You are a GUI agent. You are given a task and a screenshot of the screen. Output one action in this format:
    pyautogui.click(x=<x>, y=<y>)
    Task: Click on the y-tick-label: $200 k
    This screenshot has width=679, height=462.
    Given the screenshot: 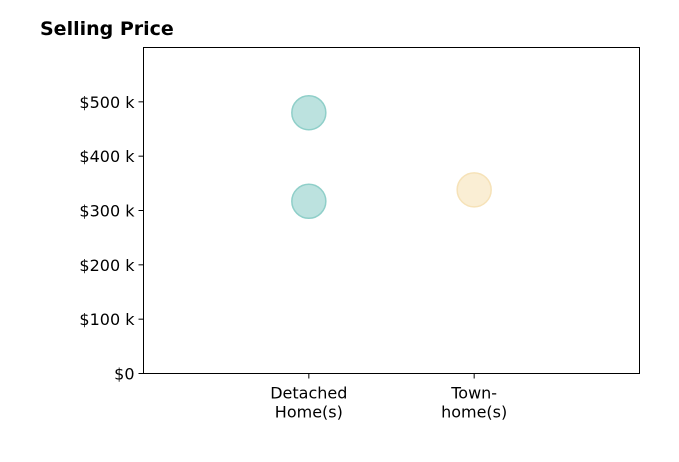 What is the action you would take?
    pyautogui.click(x=107, y=265)
    